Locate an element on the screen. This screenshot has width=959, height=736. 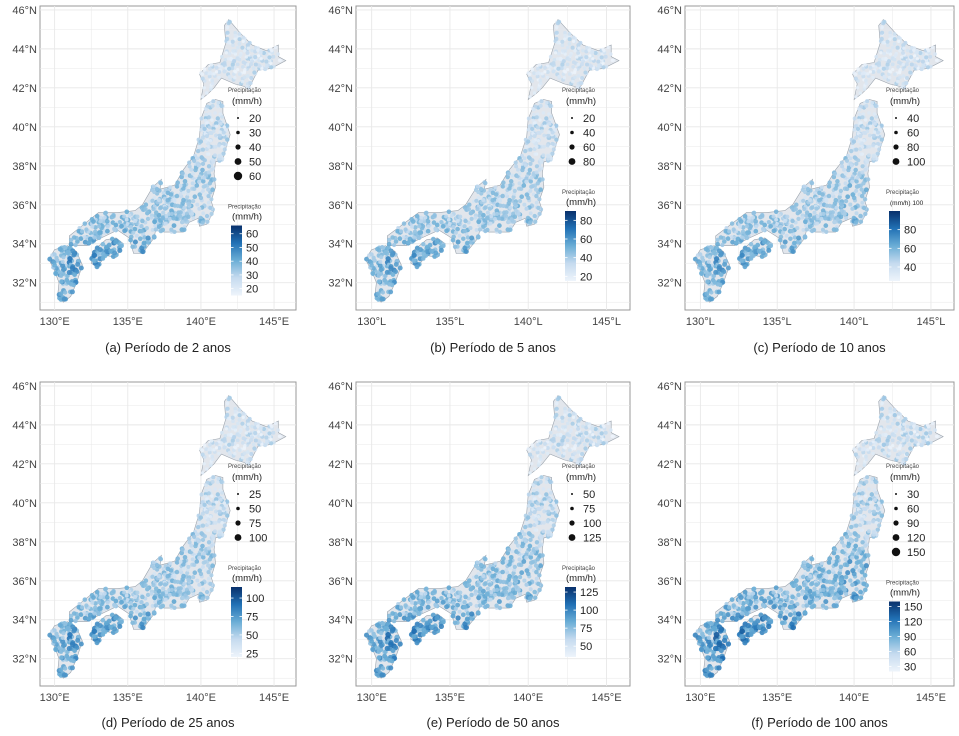
y-tick-label: 46°N is located at coordinates (340, 387).